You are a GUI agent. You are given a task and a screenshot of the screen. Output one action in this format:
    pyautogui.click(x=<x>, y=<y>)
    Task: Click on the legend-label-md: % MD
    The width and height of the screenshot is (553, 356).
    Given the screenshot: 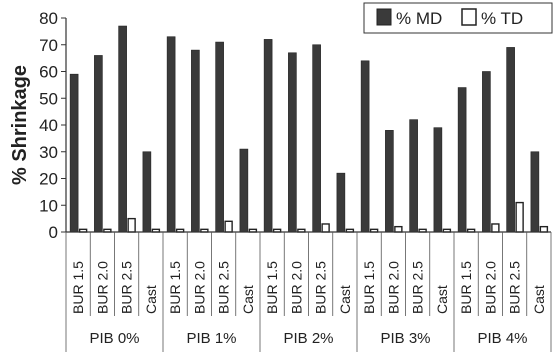 What is the action you would take?
    pyautogui.click(x=419, y=18)
    